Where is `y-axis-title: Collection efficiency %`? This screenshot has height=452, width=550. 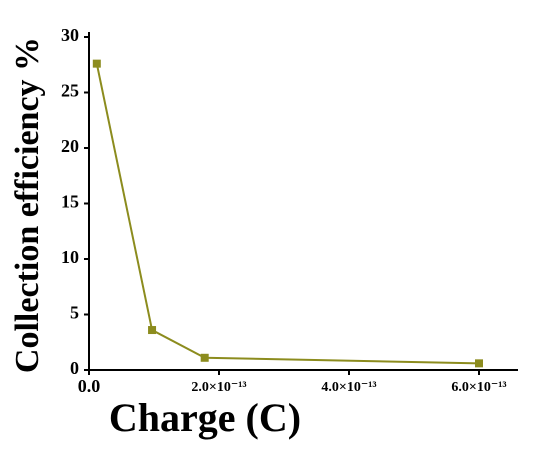 y-axis-title: Collection efficiency % is located at coordinates (27, 205).